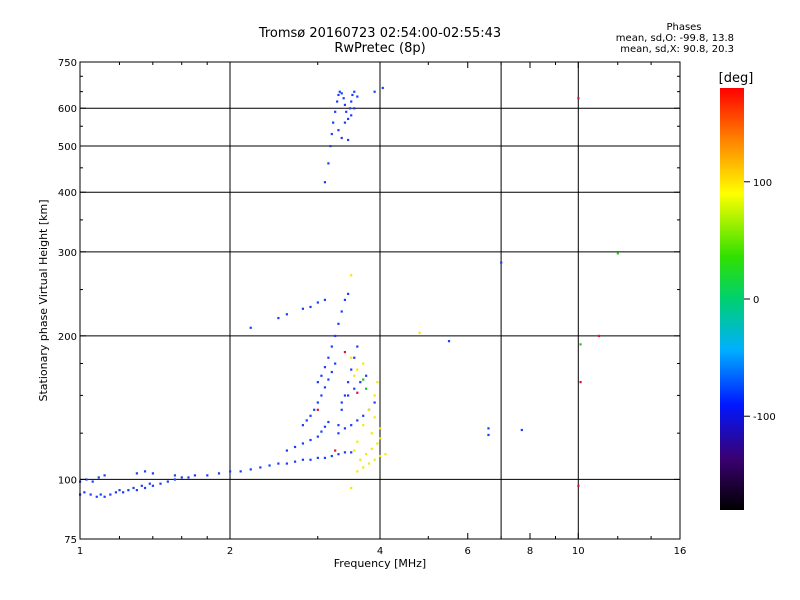  I want to click on x-tick-label: 4, so click(380, 551).